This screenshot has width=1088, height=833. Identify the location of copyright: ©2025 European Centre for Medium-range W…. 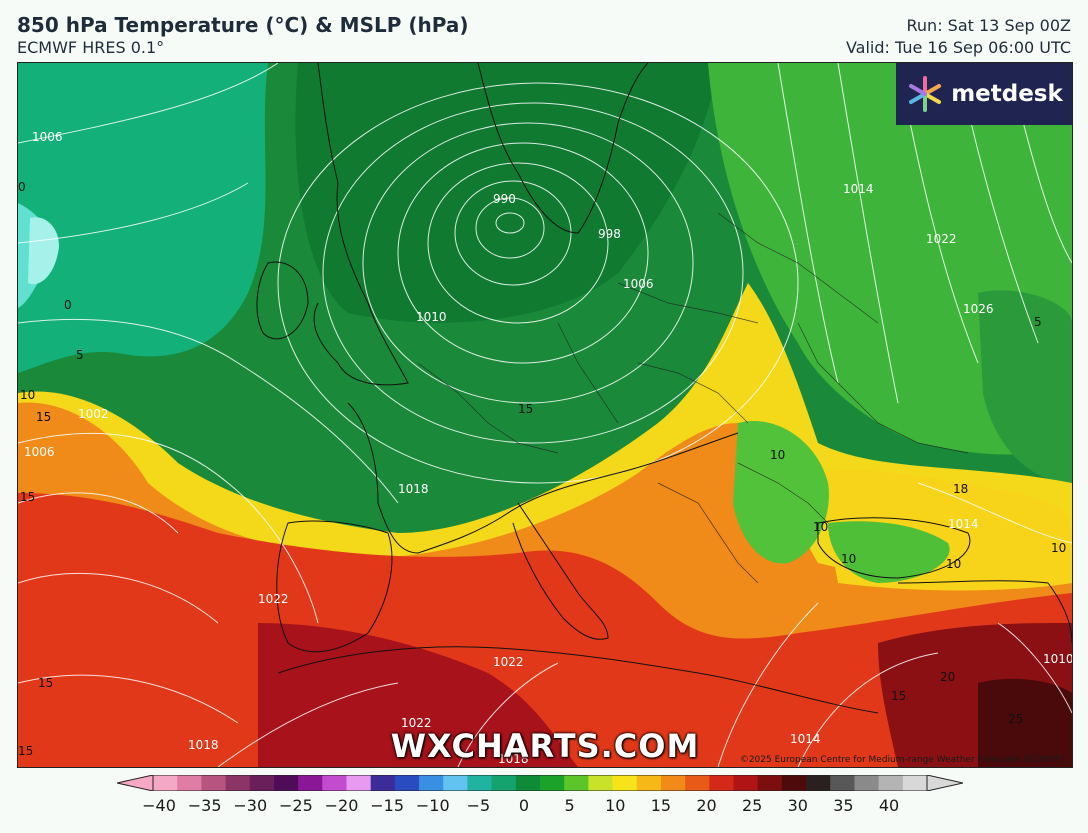
(901, 760).